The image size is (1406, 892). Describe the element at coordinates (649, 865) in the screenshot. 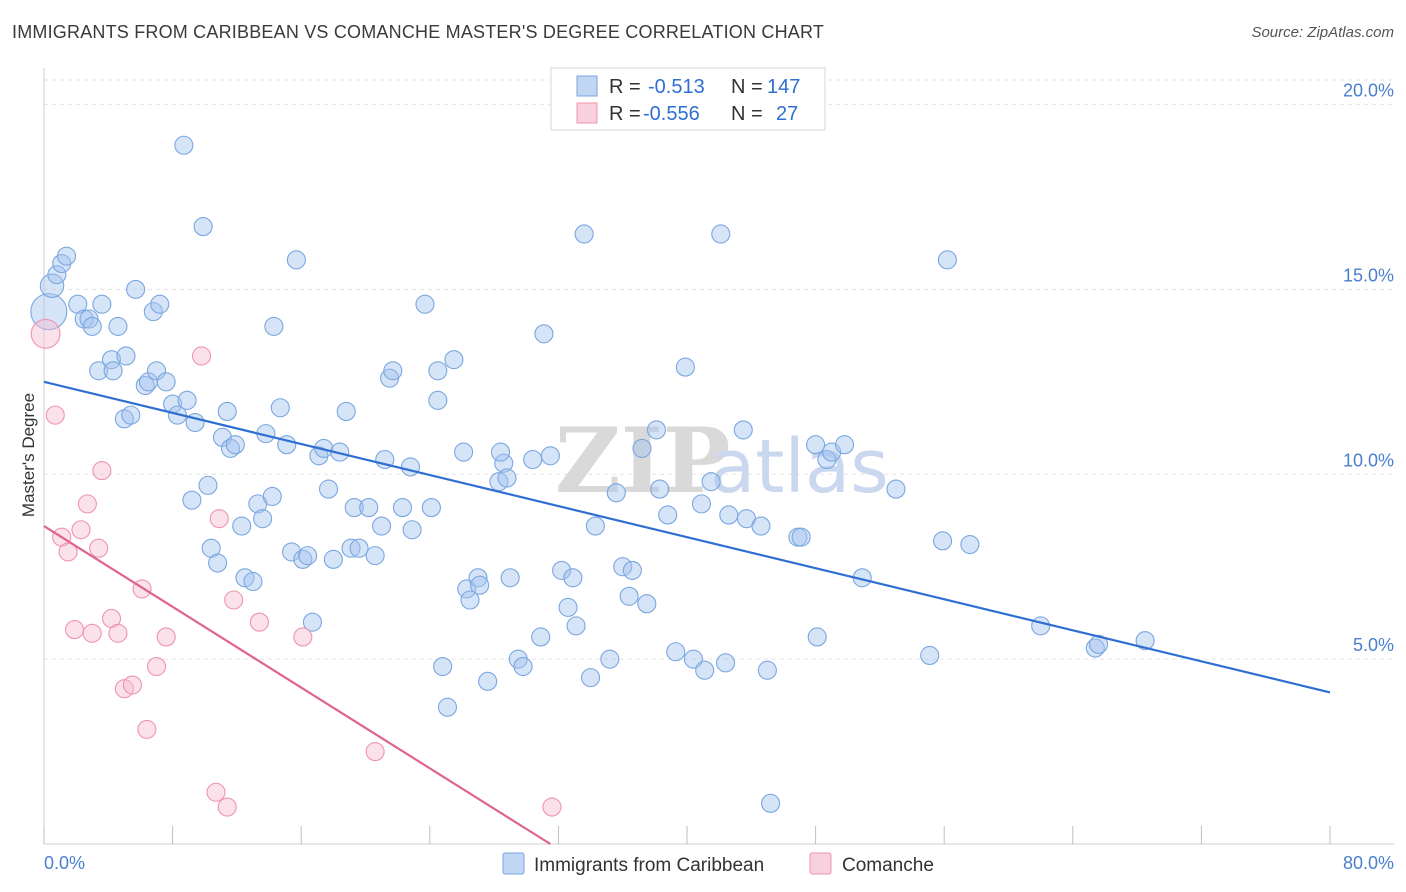

I see `series-legend-label-caribbean: Immigrants from Caribbean` at that location.